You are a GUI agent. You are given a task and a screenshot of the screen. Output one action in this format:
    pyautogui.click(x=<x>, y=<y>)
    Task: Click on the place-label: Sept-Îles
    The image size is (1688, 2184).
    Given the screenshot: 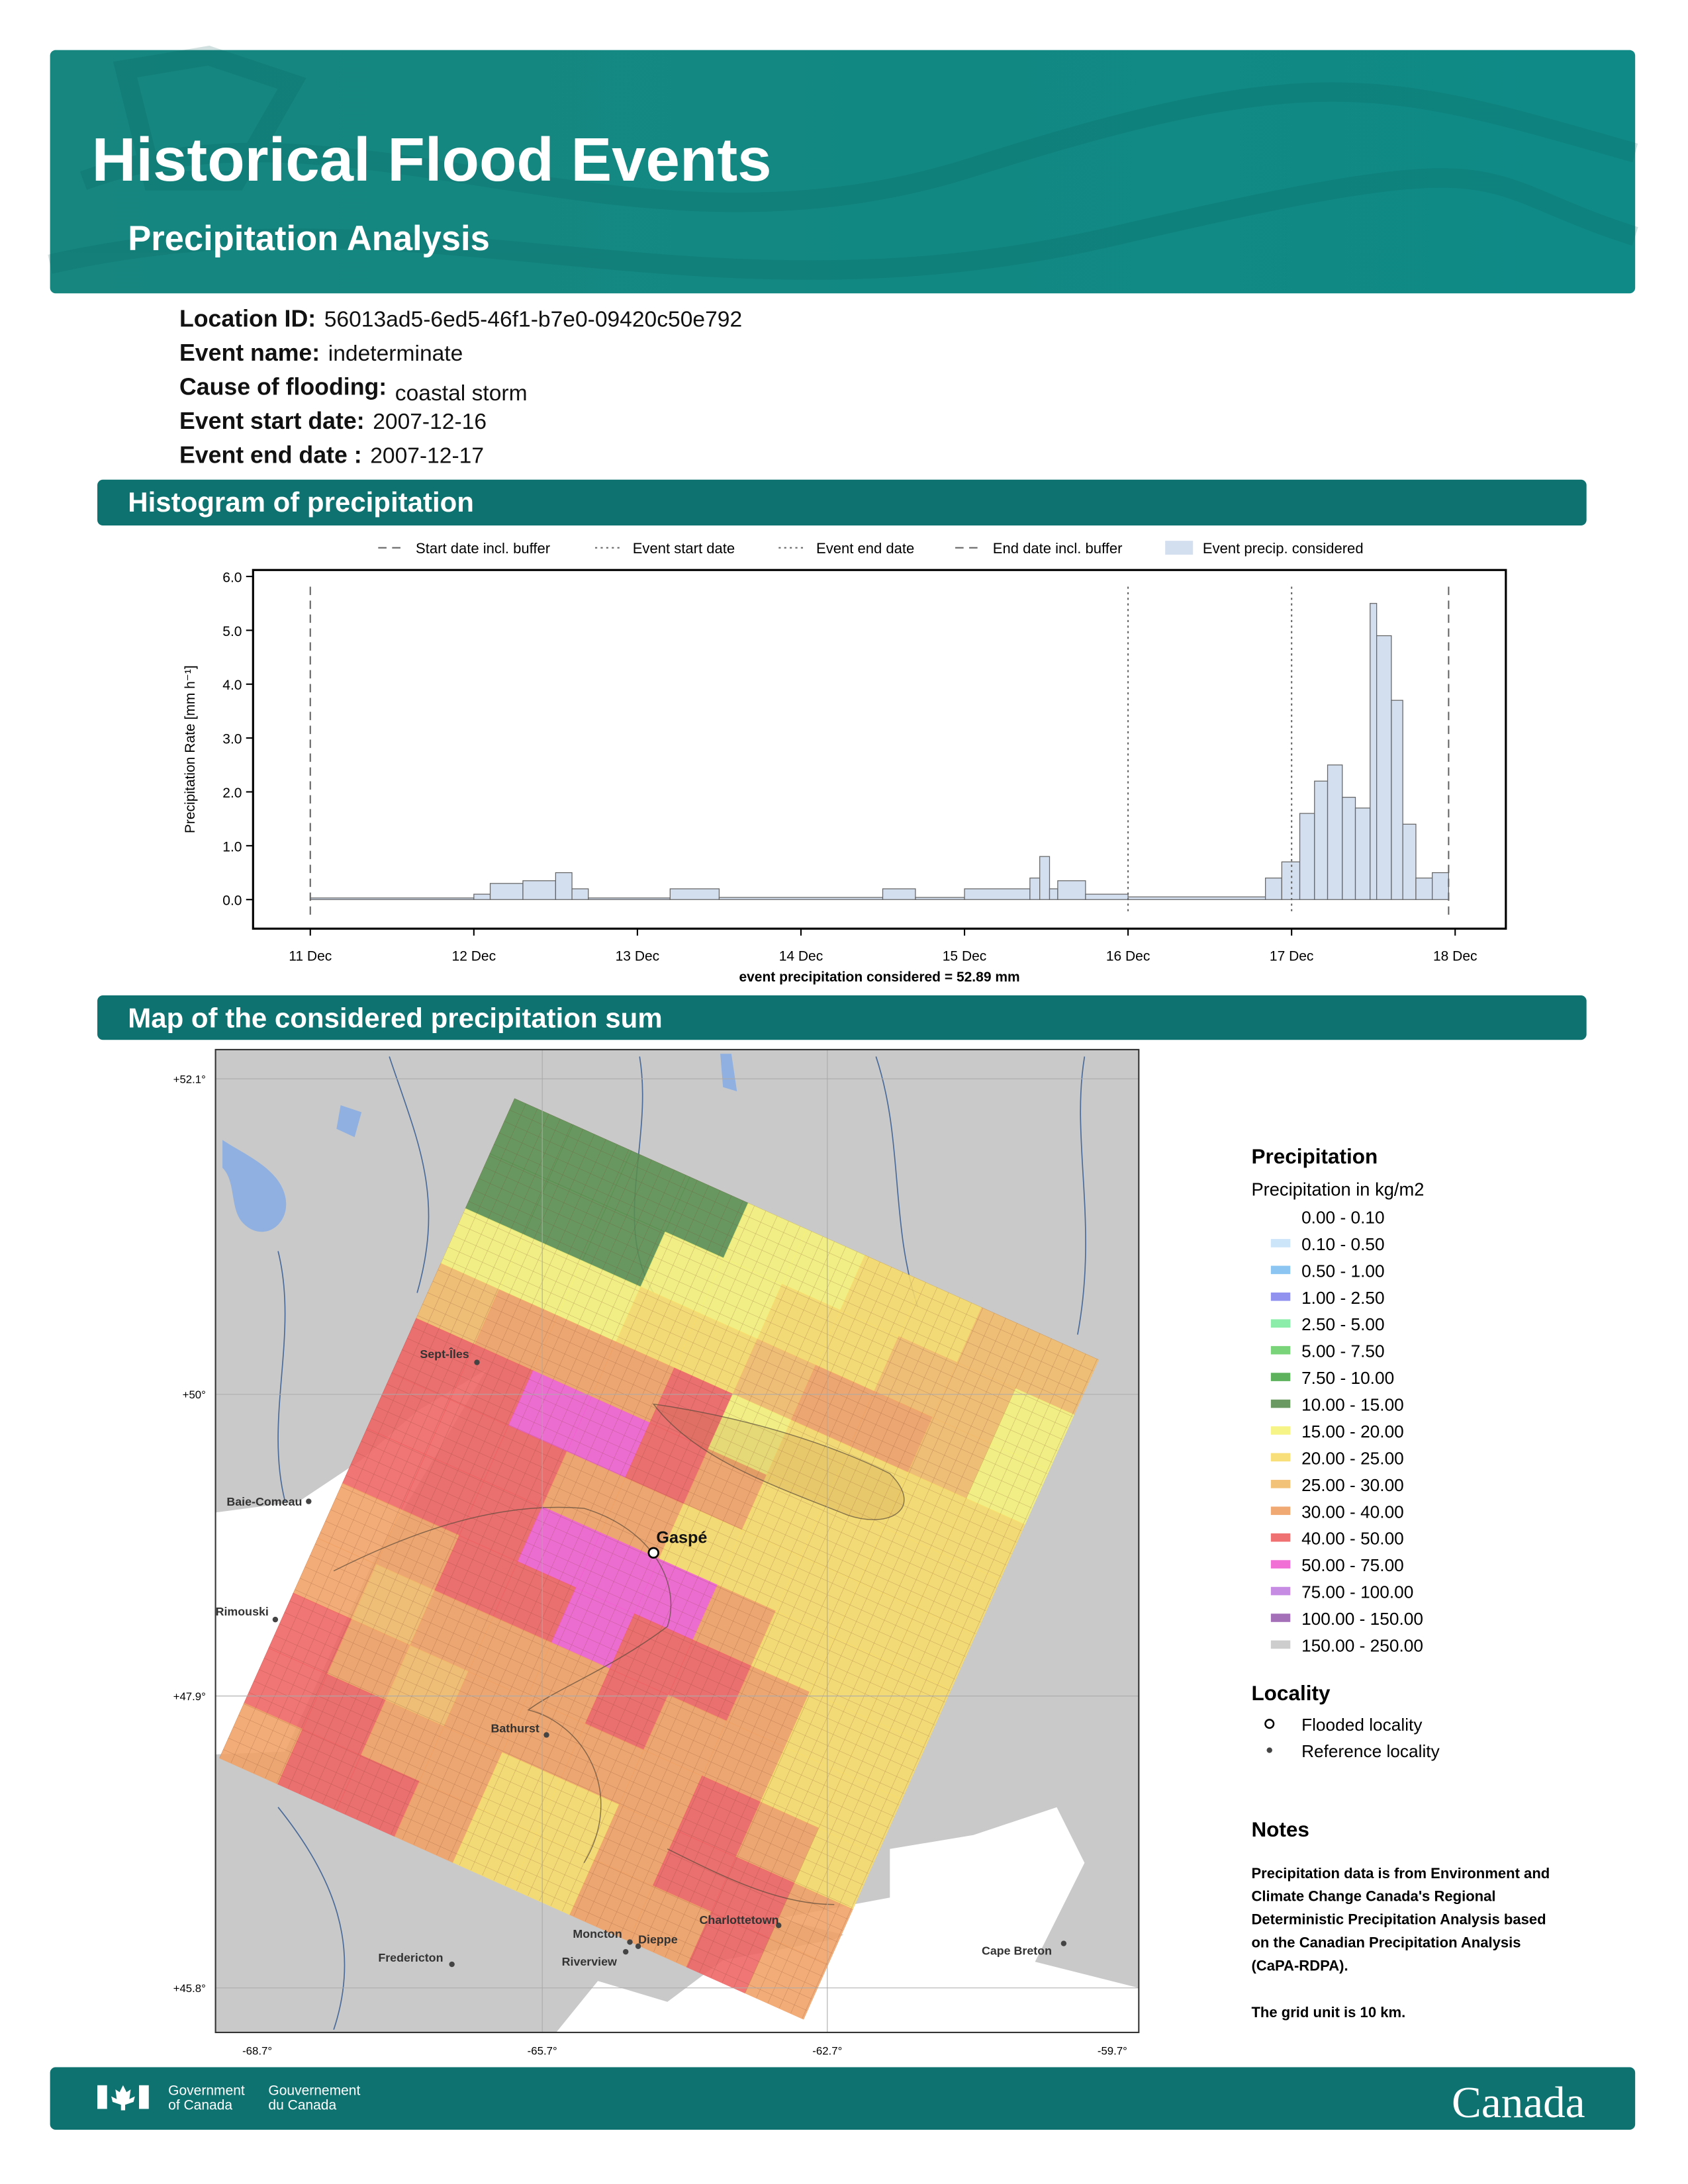 What is the action you would take?
    pyautogui.click(x=444, y=1354)
    